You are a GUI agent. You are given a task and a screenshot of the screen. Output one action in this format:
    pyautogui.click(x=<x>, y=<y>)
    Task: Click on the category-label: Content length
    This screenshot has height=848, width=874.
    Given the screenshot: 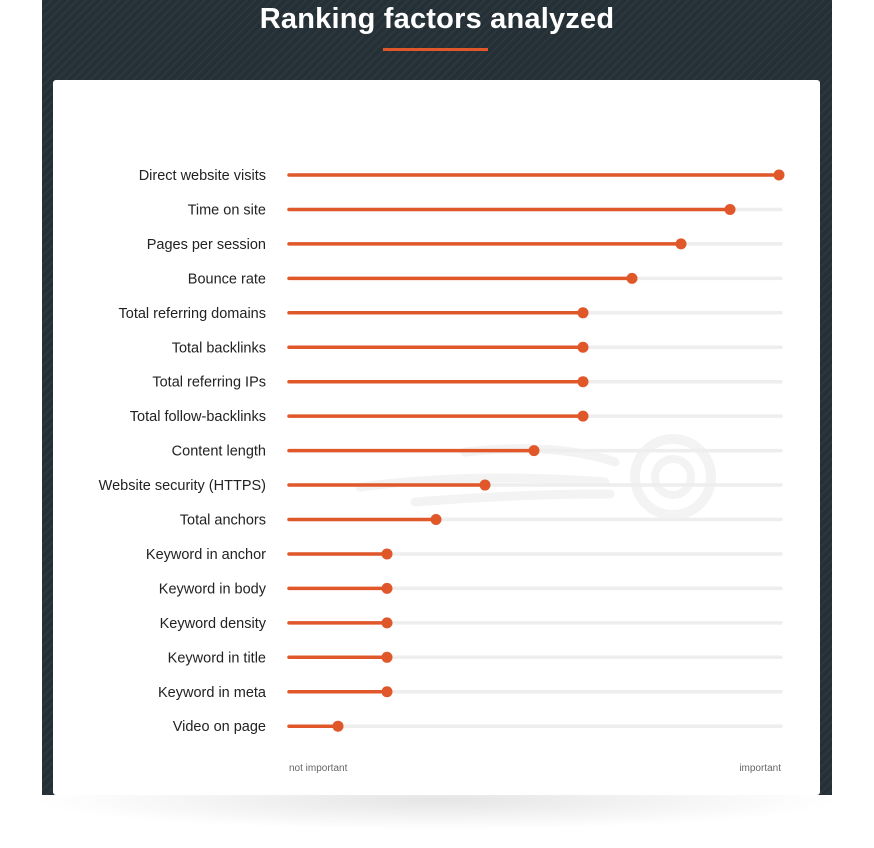 What is the action you would take?
    pyautogui.click(x=219, y=452)
    